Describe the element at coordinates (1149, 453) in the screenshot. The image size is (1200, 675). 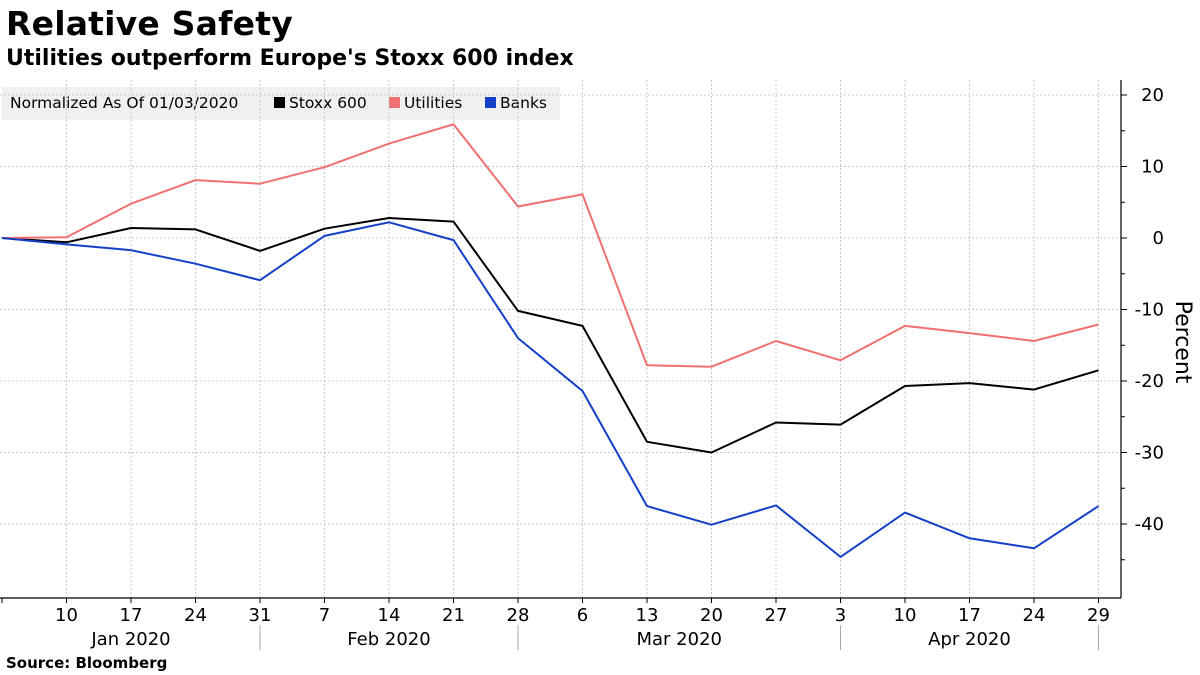
I see `y-tick-label: -30` at that location.